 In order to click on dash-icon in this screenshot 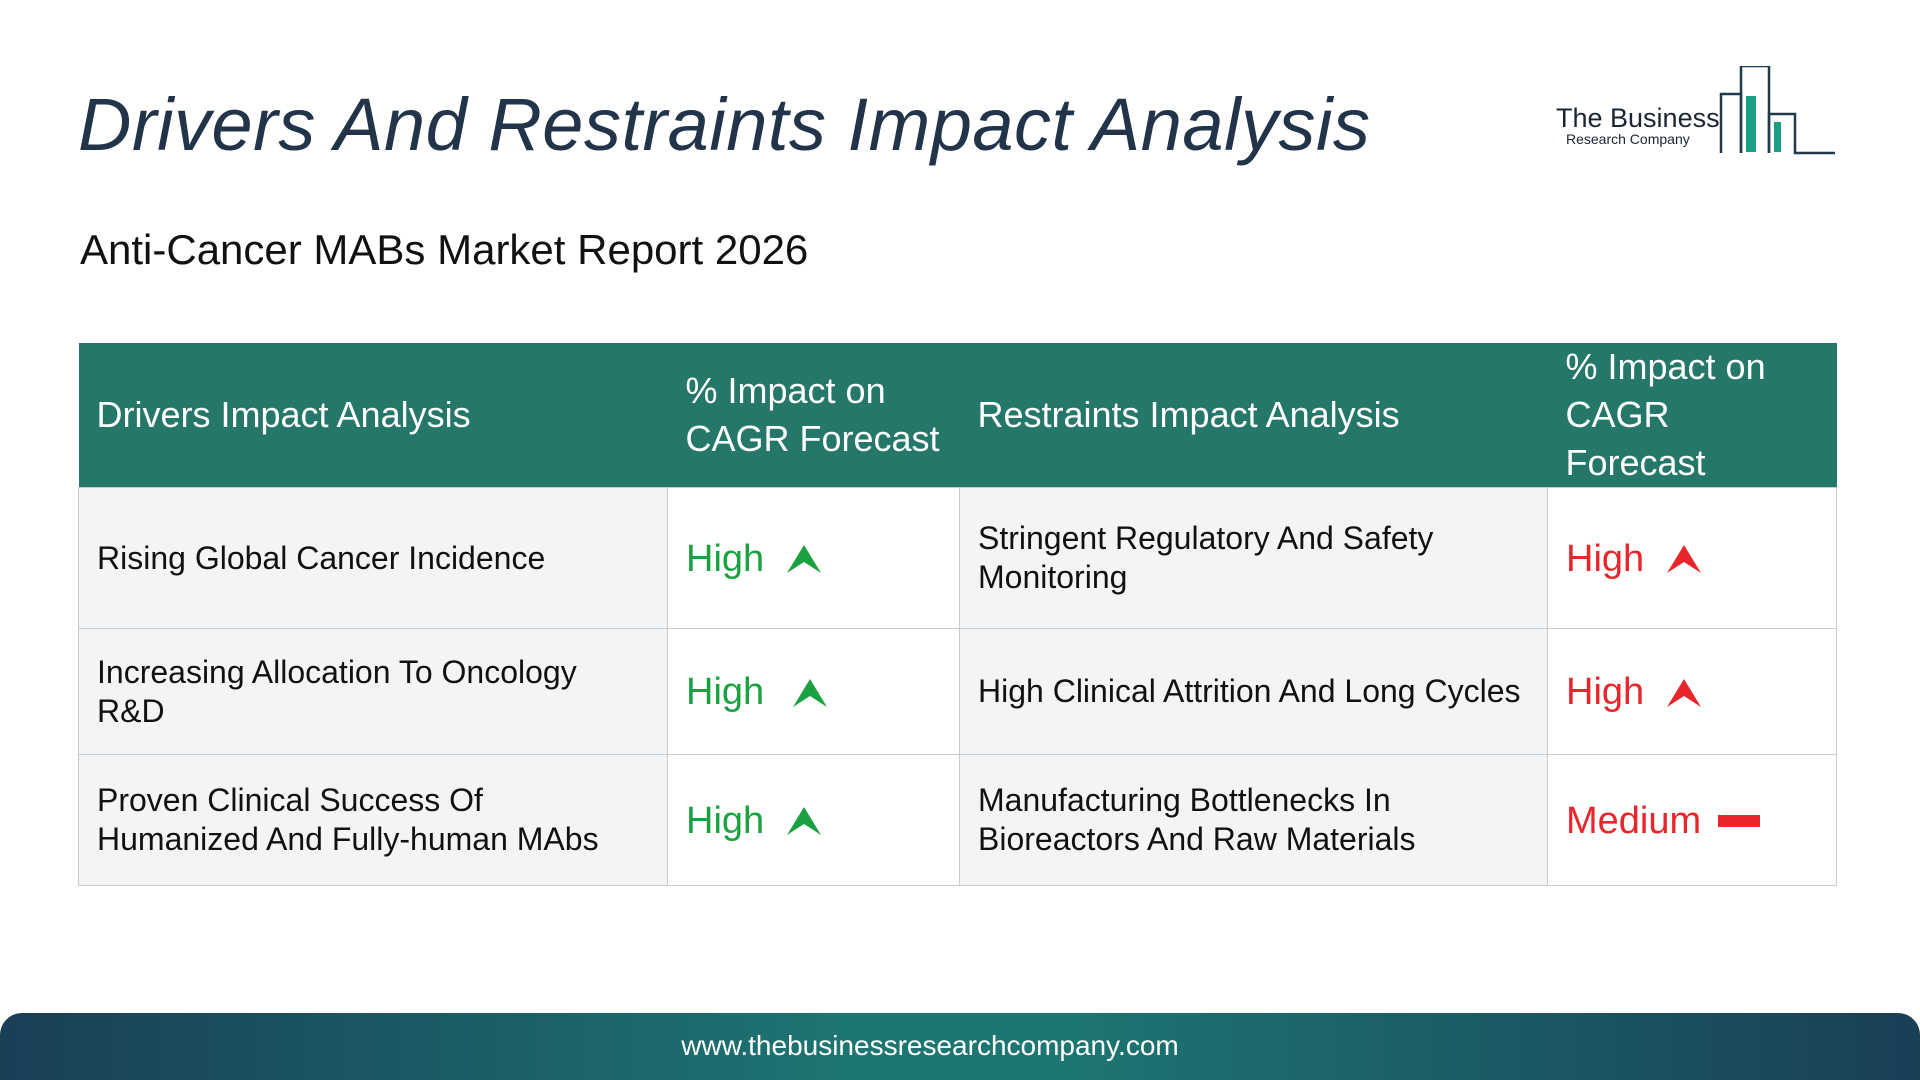, I will do `click(1739, 821)`.